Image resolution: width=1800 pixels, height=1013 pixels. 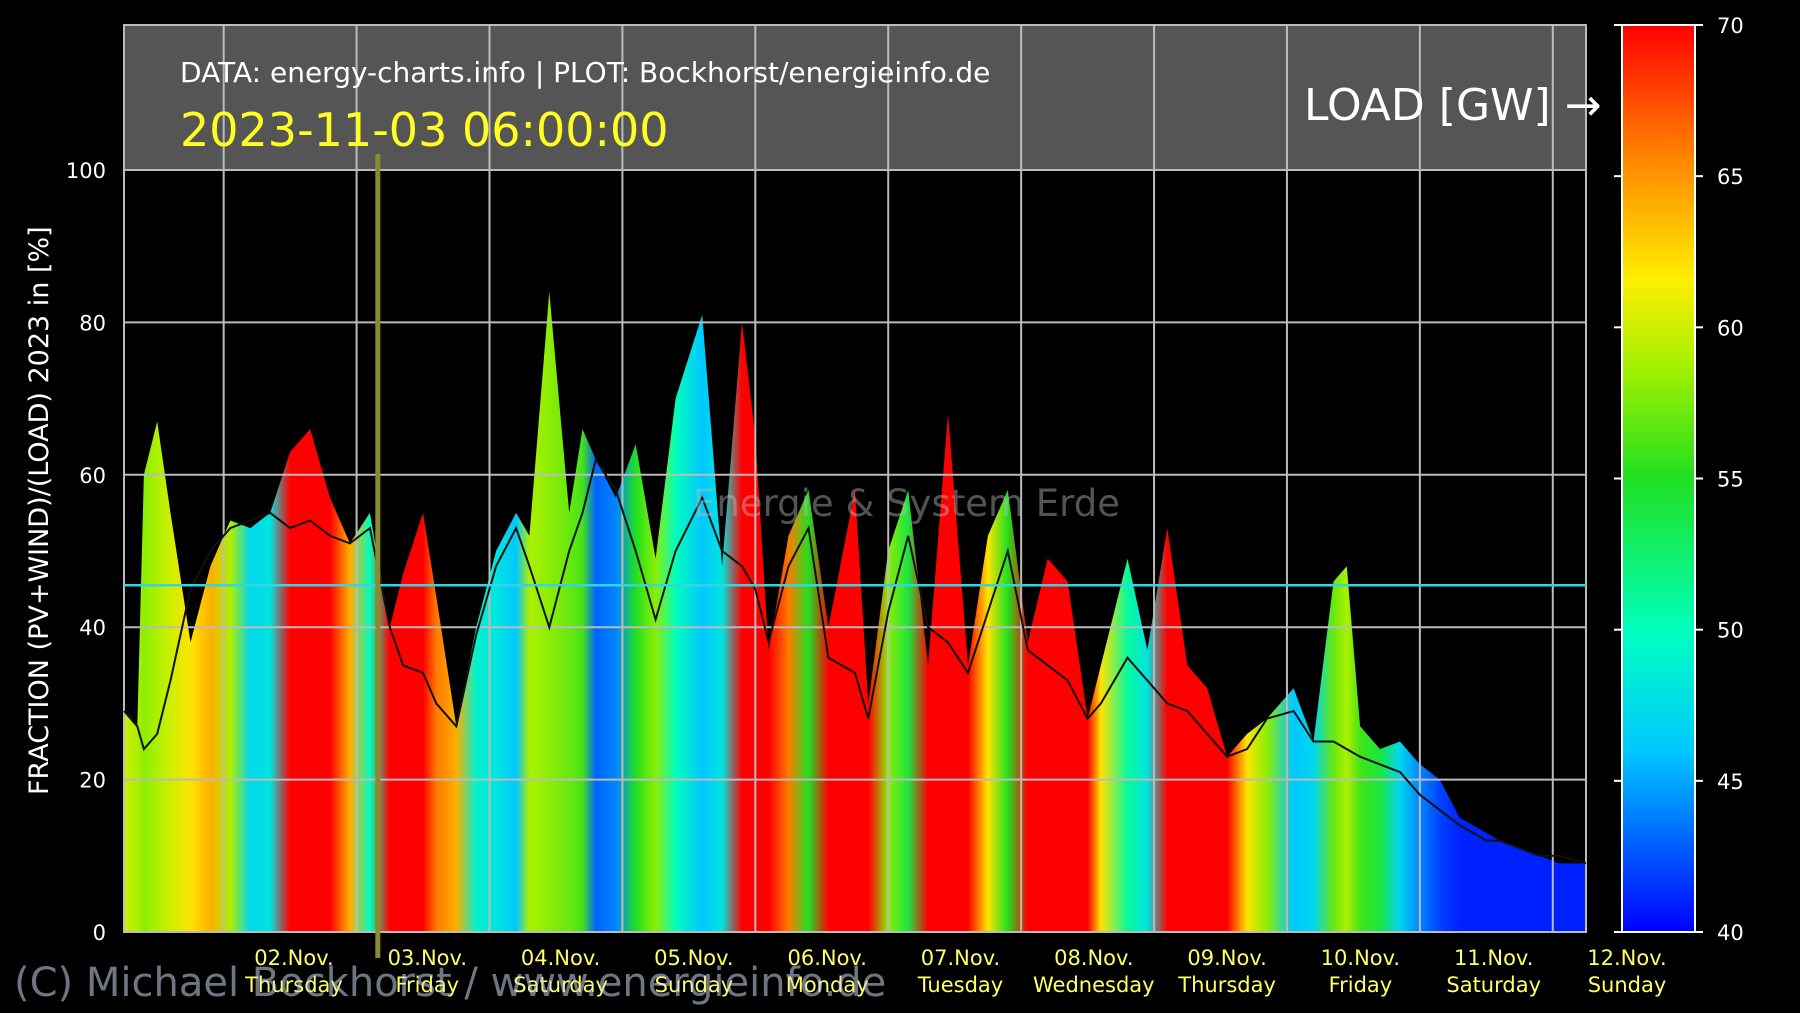 I want to click on x-tick-day: 11.Nov., so click(x=1493, y=958).